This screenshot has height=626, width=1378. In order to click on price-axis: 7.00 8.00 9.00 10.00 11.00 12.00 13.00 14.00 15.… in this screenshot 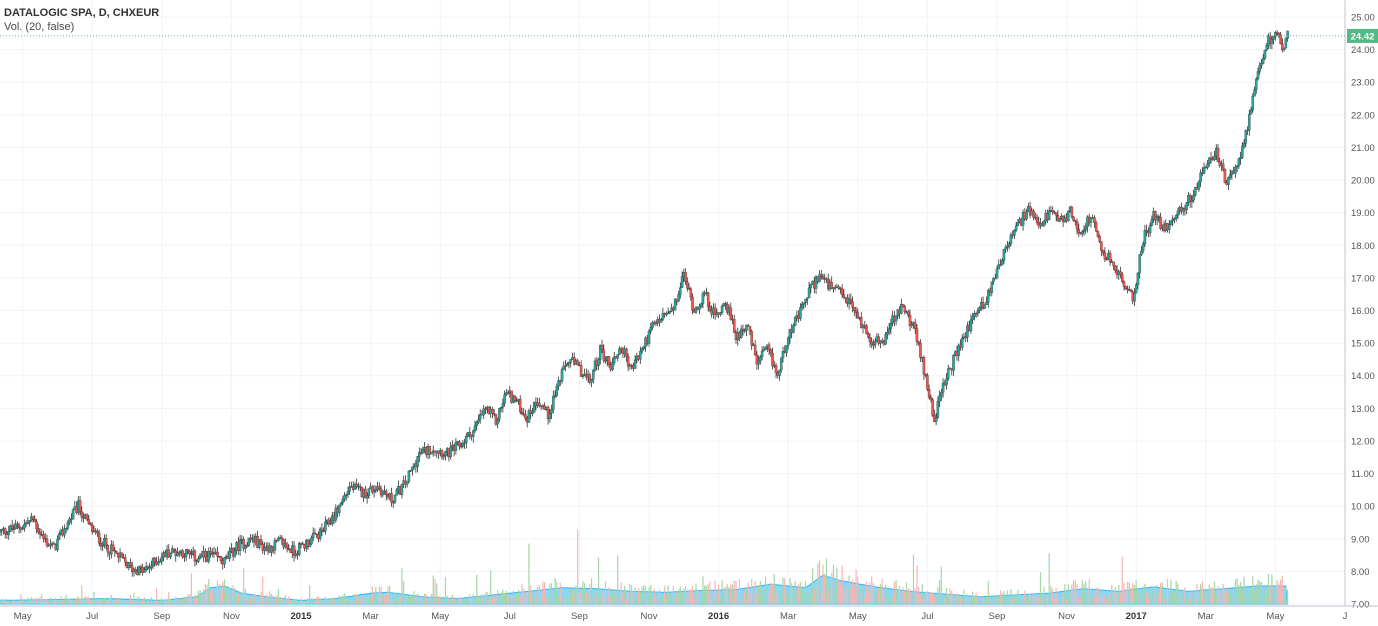, I will do `click(1361, 305)`.